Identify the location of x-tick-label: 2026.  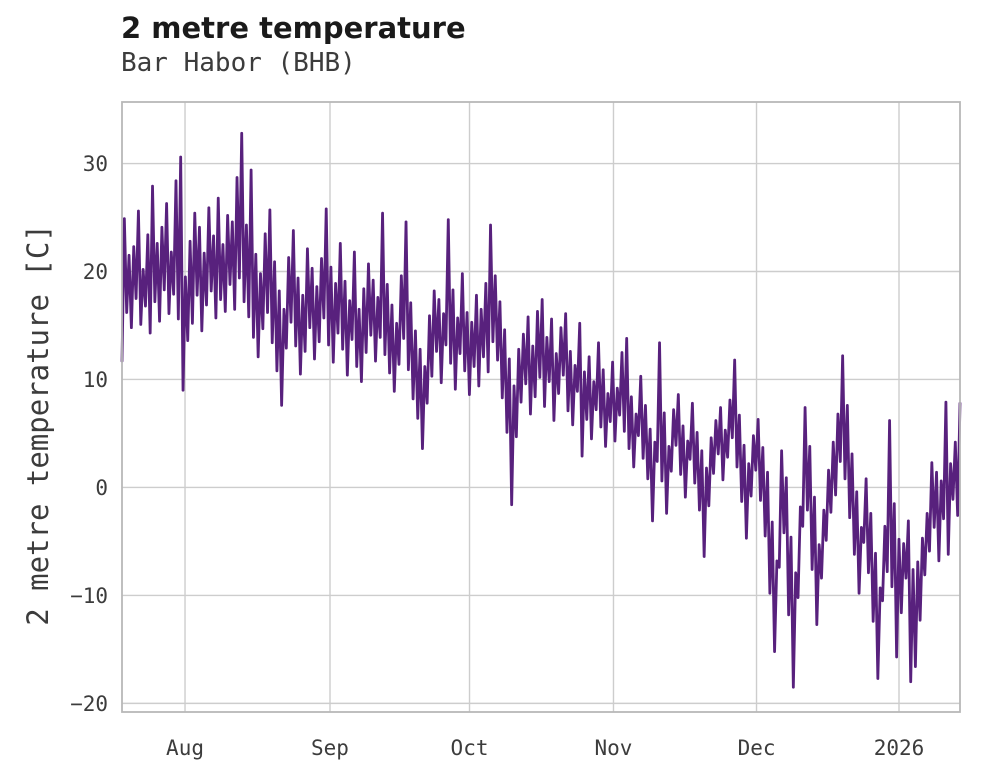
(899, 748).